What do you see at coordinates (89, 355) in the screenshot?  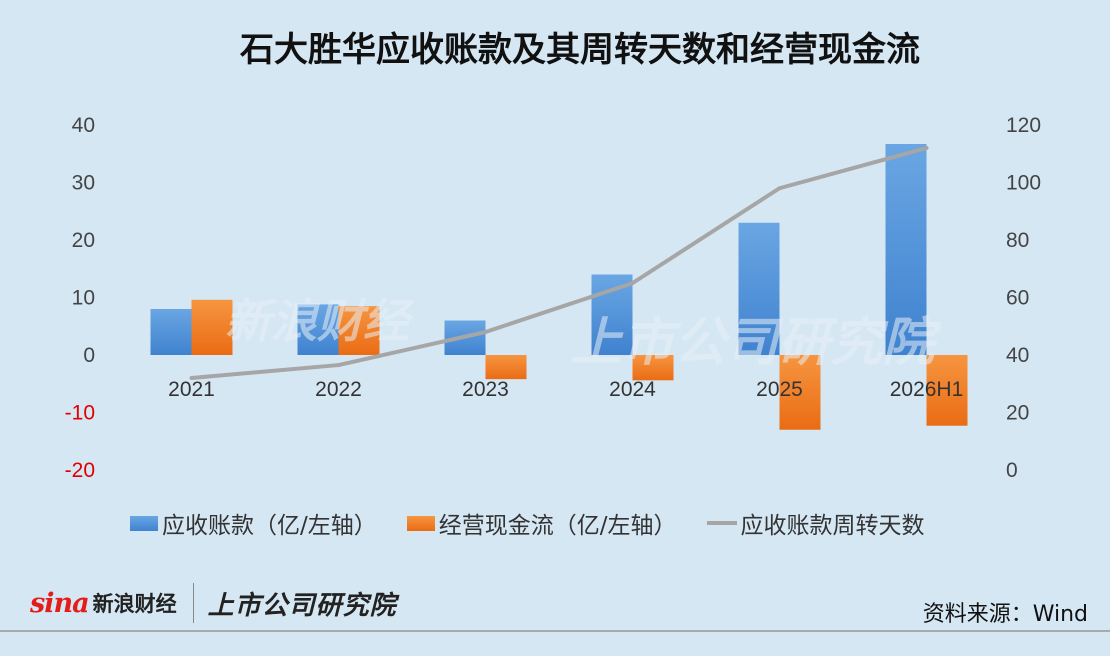 I see `left-axis-tick: 0` at bounding box center [89, 355].